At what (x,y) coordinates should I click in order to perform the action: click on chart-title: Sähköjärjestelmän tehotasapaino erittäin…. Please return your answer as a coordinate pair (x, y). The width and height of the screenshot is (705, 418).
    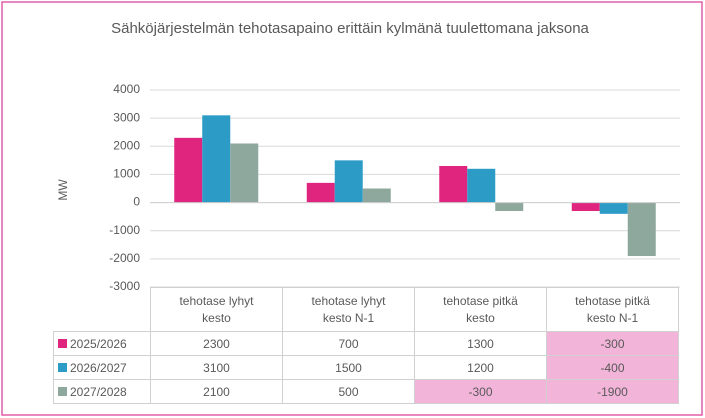
    Looking at the image, I should click on (350, 28).